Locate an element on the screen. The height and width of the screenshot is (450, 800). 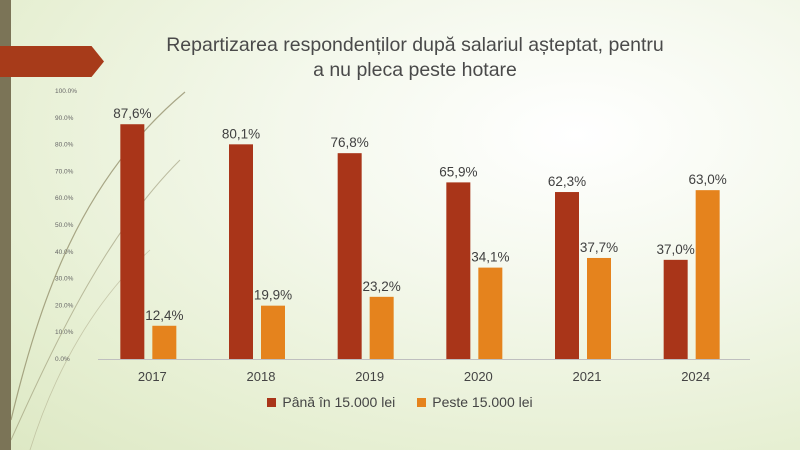
legend: Până în 15.000 lei Peste 15.000 lei is located at coordinates (400, 402).